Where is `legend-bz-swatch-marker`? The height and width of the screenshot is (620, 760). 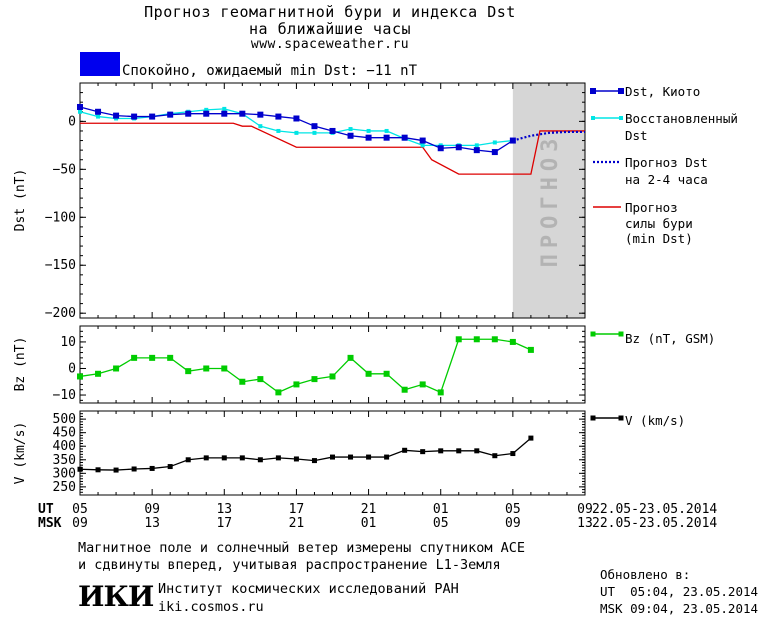
legend-bz-swatch-marker is located at coordinates (593, 334).